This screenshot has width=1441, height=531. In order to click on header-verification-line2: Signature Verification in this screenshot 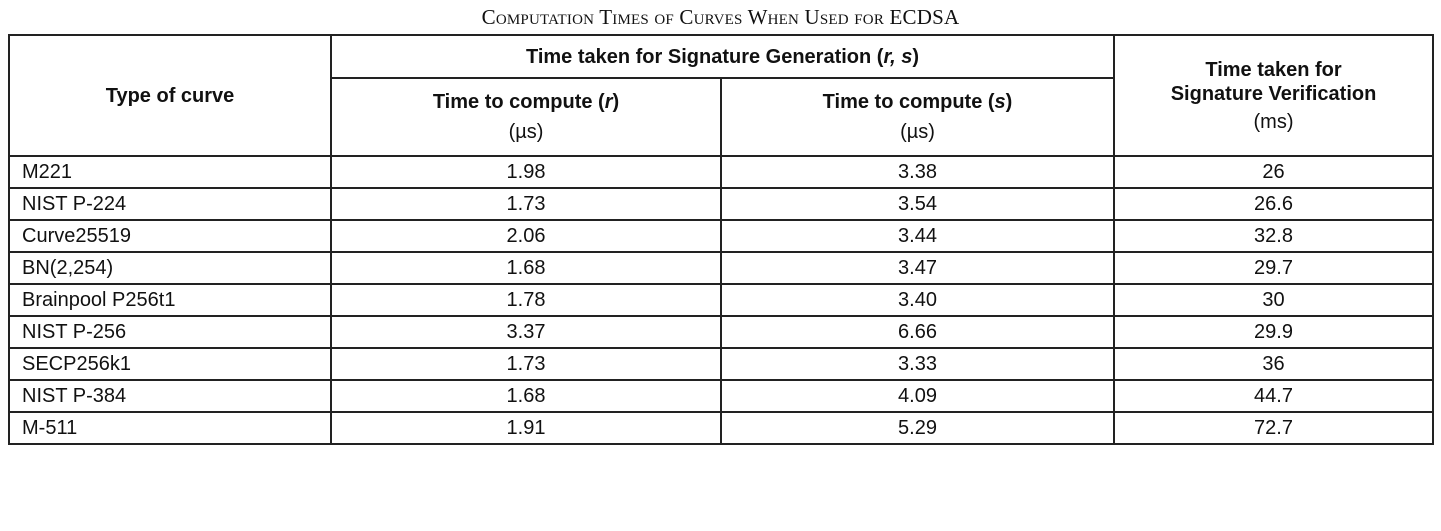, I will do `click(1273, 93)`.